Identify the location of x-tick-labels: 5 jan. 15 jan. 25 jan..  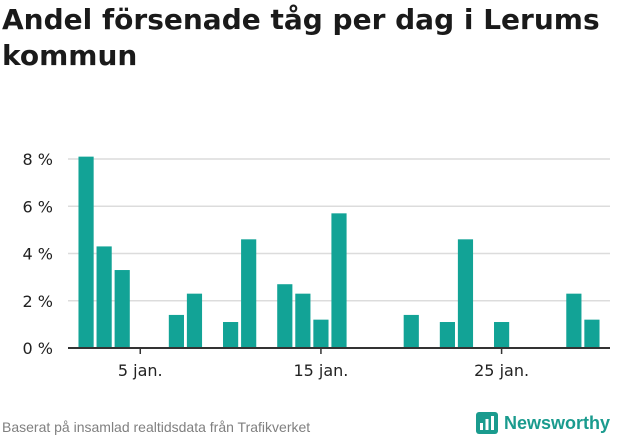
(323, 370).